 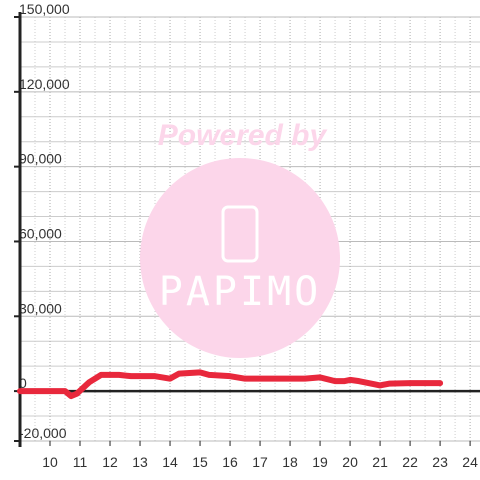 What do you see at coordinates (170, 462) in the screenshot?
I see `x-tick-label: 14` at bounding box center [170, 462].